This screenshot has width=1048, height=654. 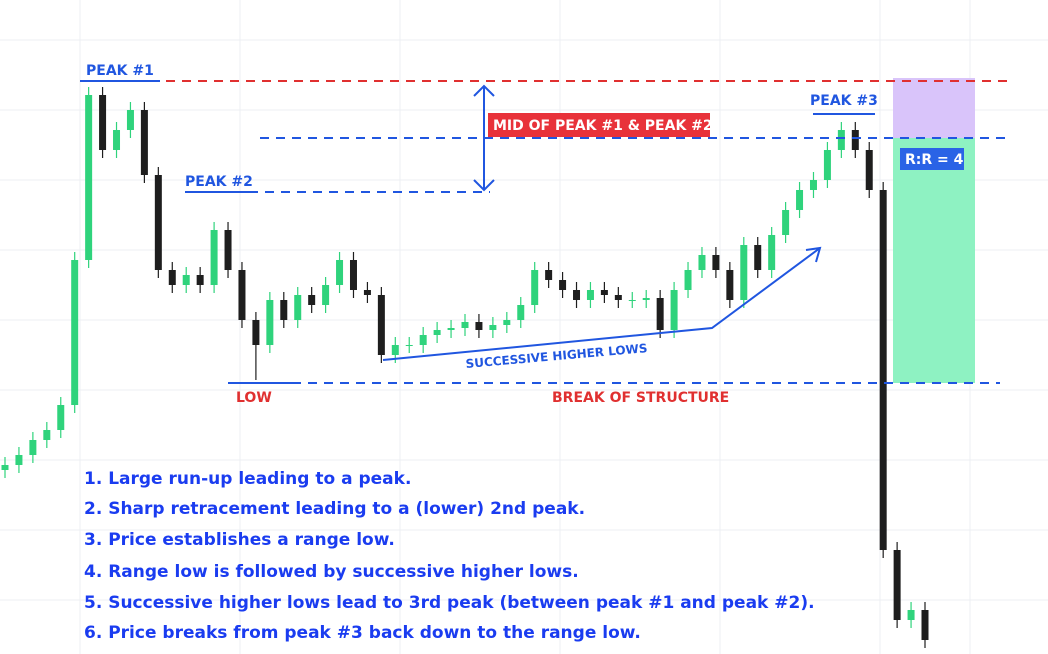 What do you see at coordinates (640, 398) in the screenshot?
I see `bos-label: BREAK OF STRUCTURE` at bounding box center [640, 398].